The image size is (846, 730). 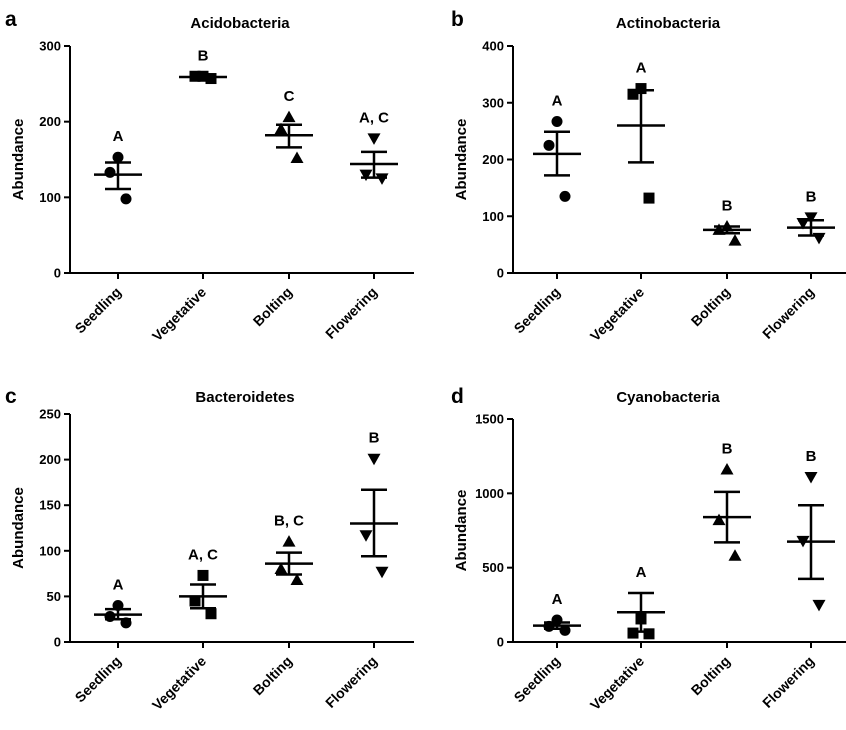 What do you see at coordinates (457, 19) in the screenshot?
I see `panel-letter: b` at bounding box center [457, 19].